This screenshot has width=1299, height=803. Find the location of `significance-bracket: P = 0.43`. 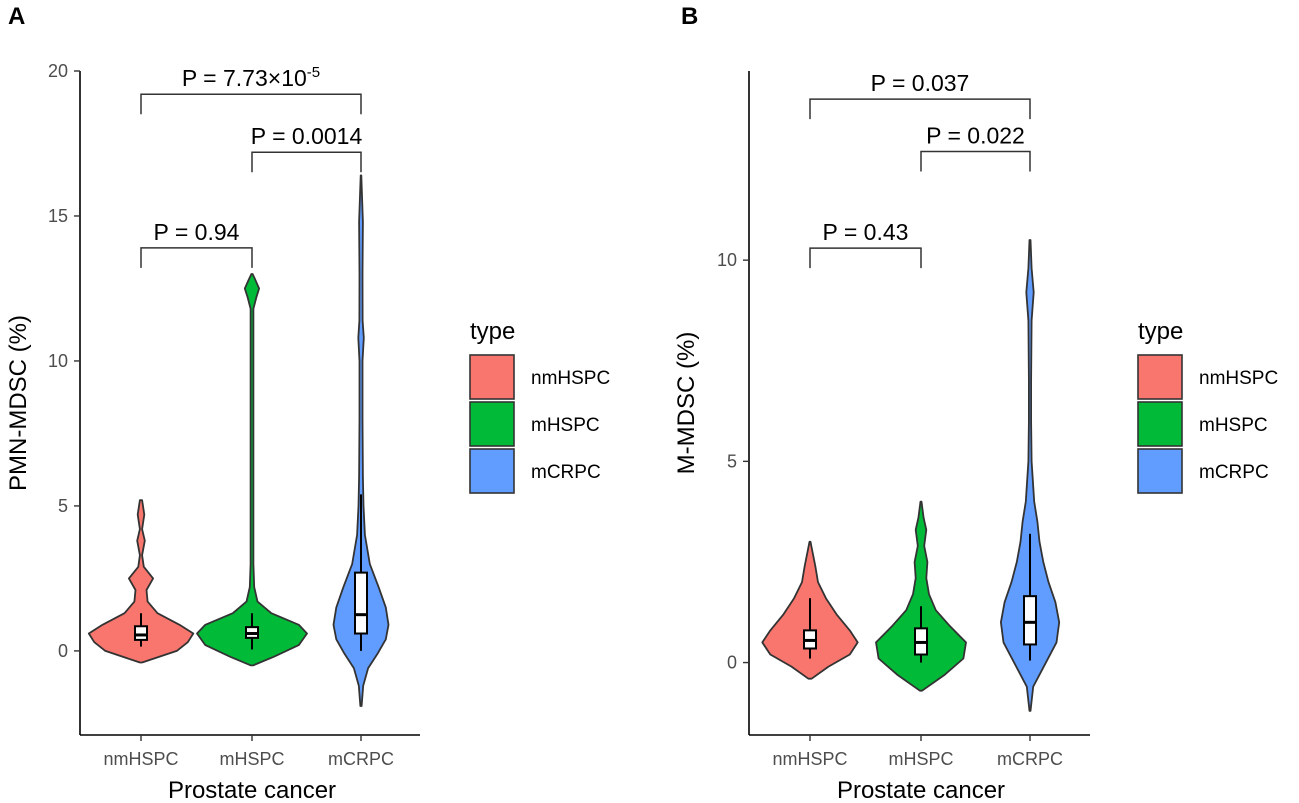

significance-bracket: P = 0.43 is located at coordinates (865, 244).